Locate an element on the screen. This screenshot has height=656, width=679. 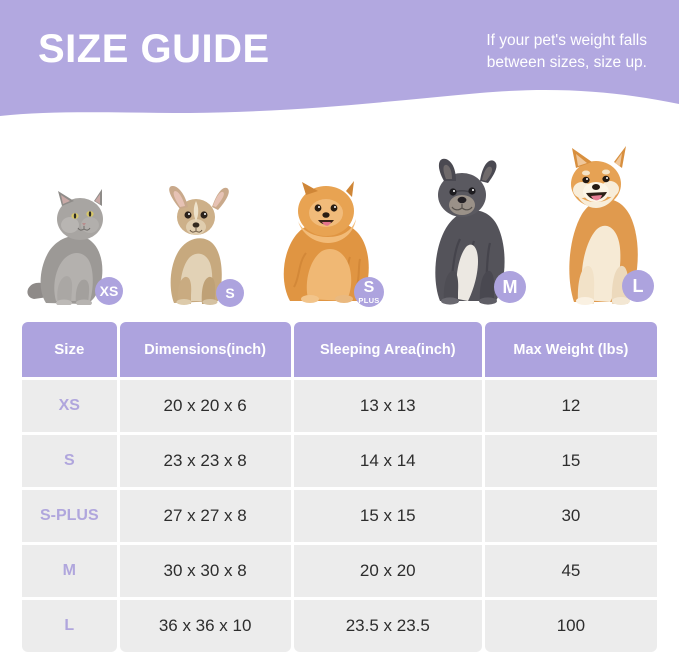
animal-chihuahua: S is located at coordinates (195, 245).